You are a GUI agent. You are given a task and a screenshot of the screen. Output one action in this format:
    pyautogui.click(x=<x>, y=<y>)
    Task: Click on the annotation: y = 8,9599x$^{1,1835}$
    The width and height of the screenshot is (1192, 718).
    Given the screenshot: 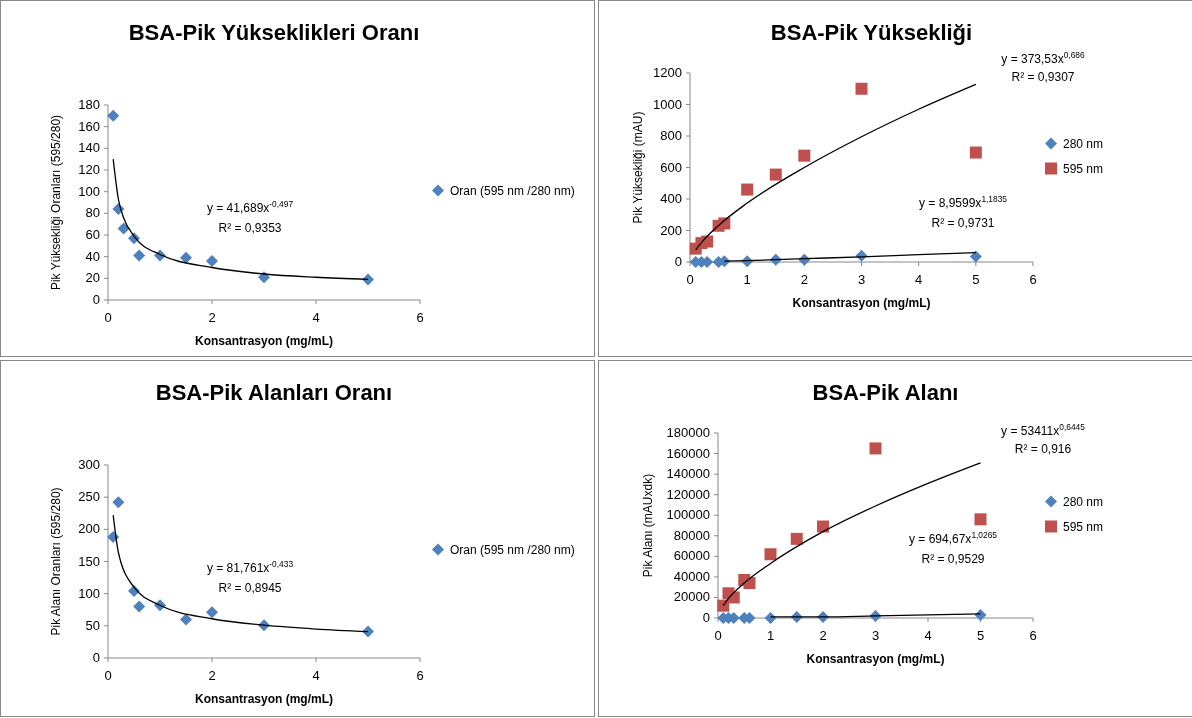 What is the action you would take?
    pyautogui.click(x=963, y=202)
    